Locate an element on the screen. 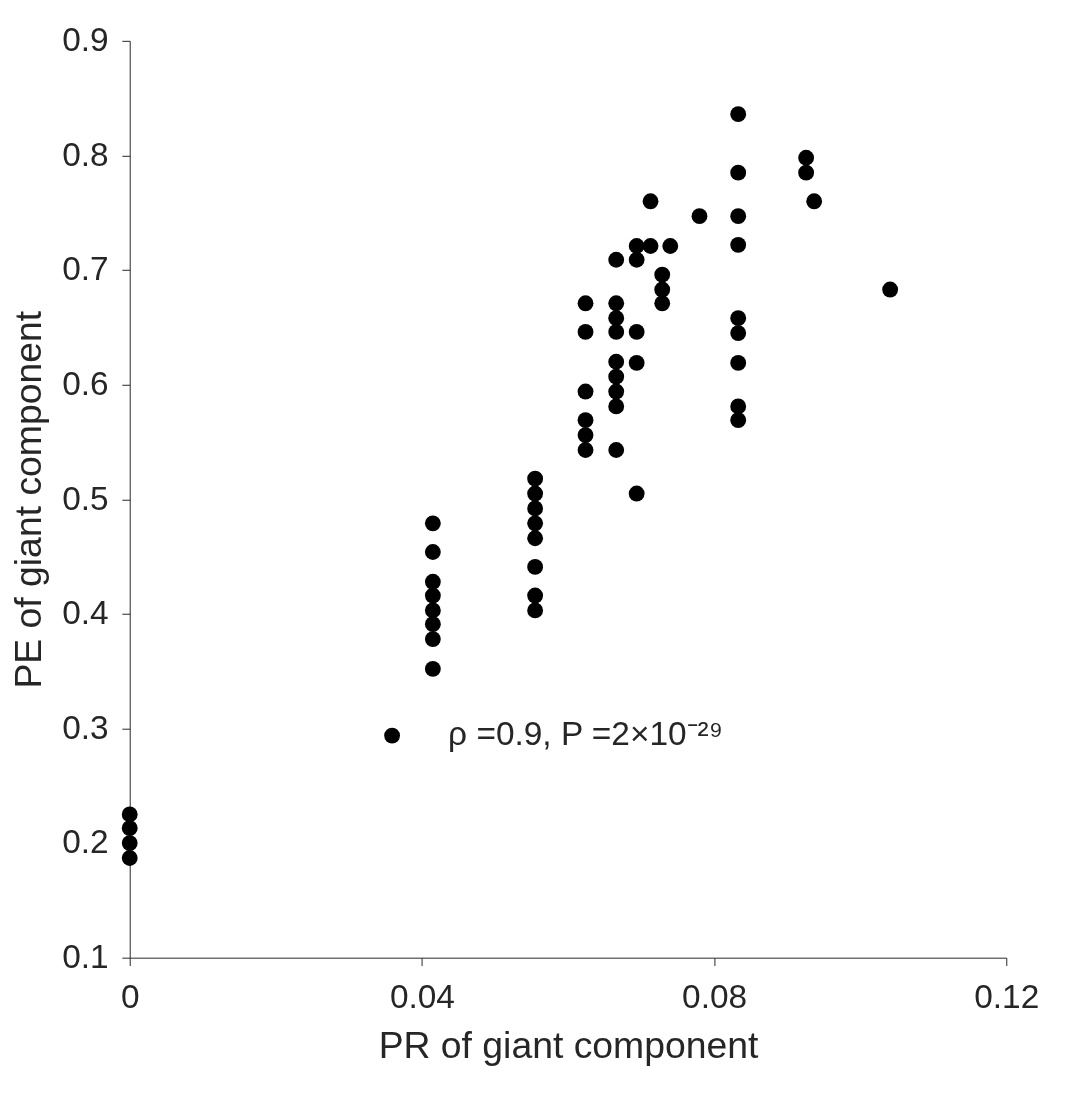 The width and height of the screenshot is (1079, 1095). y-tick-label: 0.1 is located at coordinates (85, 957).